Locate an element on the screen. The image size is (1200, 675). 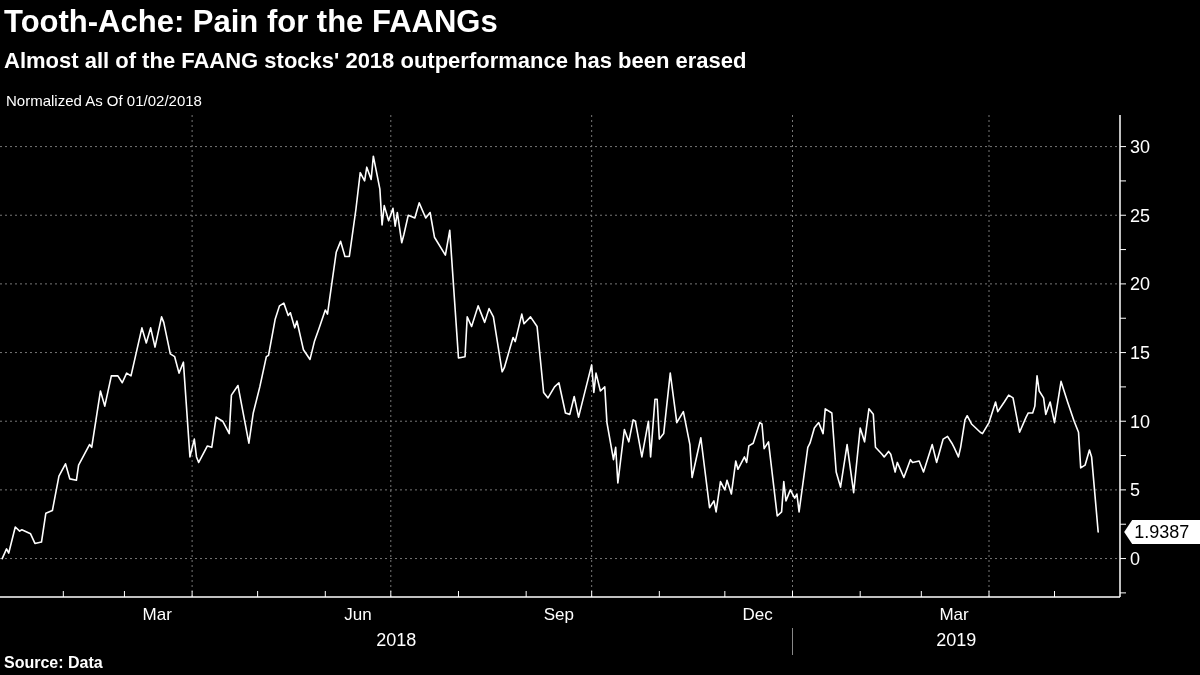
y-tick-label: 0 is located at coordinates (1135, 558).